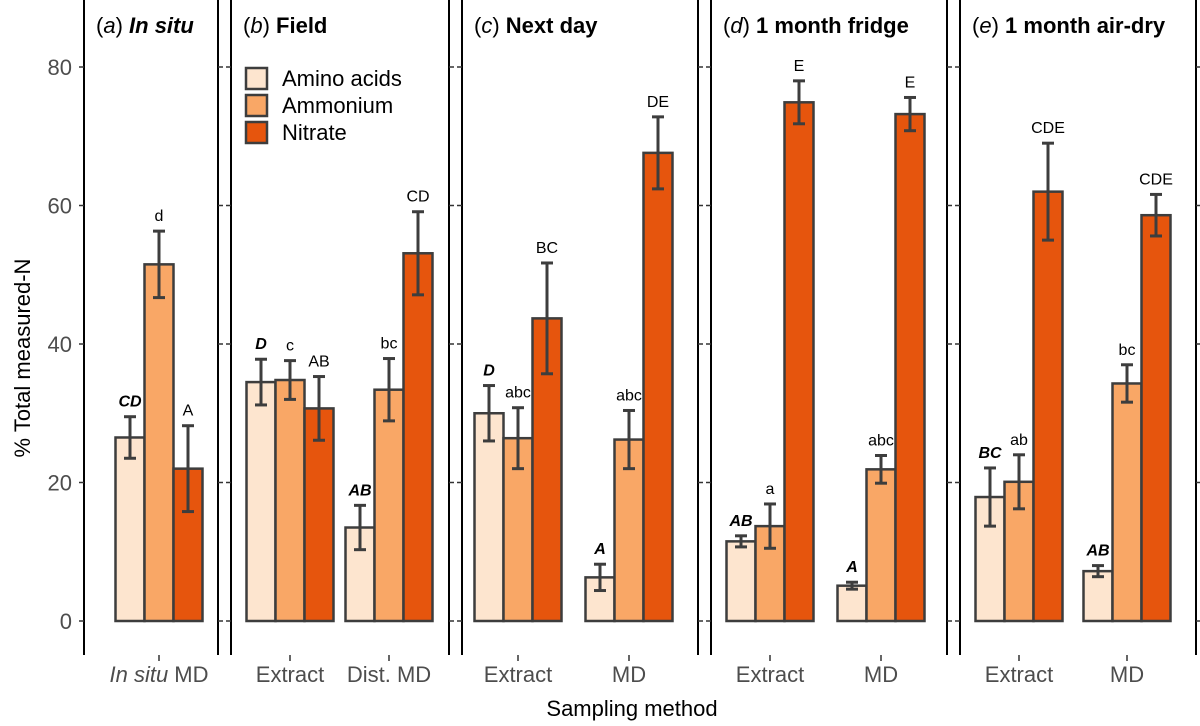  What do you see at coordinates (658, 102) in the screenshot?
I see `significance-label: DE` at bounding box center [658, 102].